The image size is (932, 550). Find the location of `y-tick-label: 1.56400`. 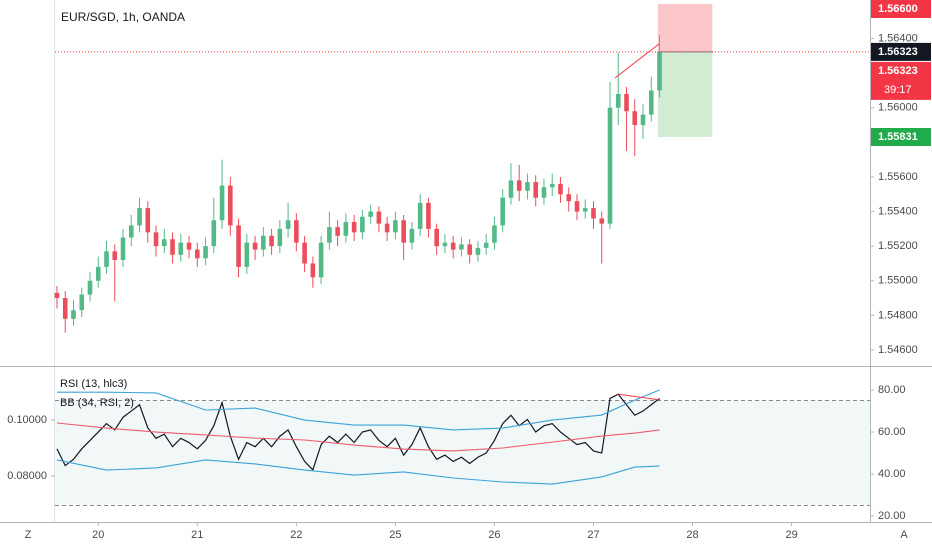

y-tick-label: 1.56400 is located at coordinates (898, 38).